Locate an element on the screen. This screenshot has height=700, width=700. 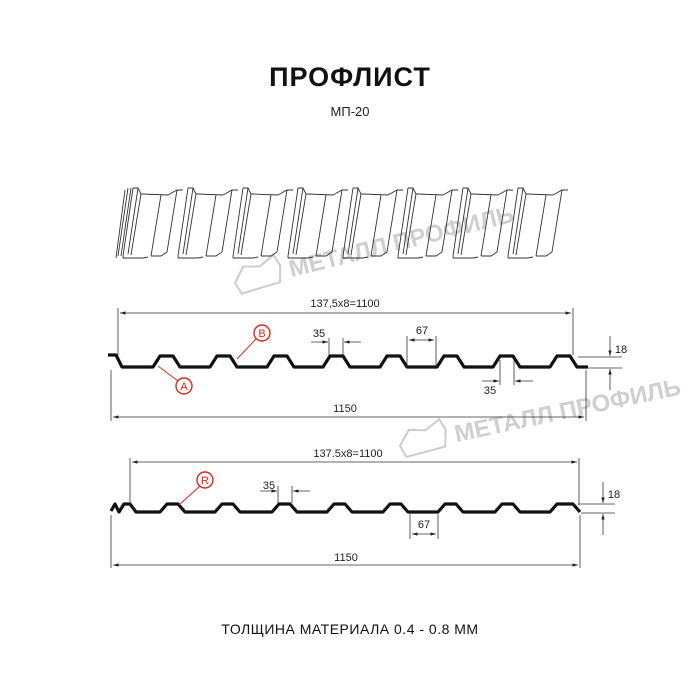
marker-r-circle is located at coordinates (205, 480).